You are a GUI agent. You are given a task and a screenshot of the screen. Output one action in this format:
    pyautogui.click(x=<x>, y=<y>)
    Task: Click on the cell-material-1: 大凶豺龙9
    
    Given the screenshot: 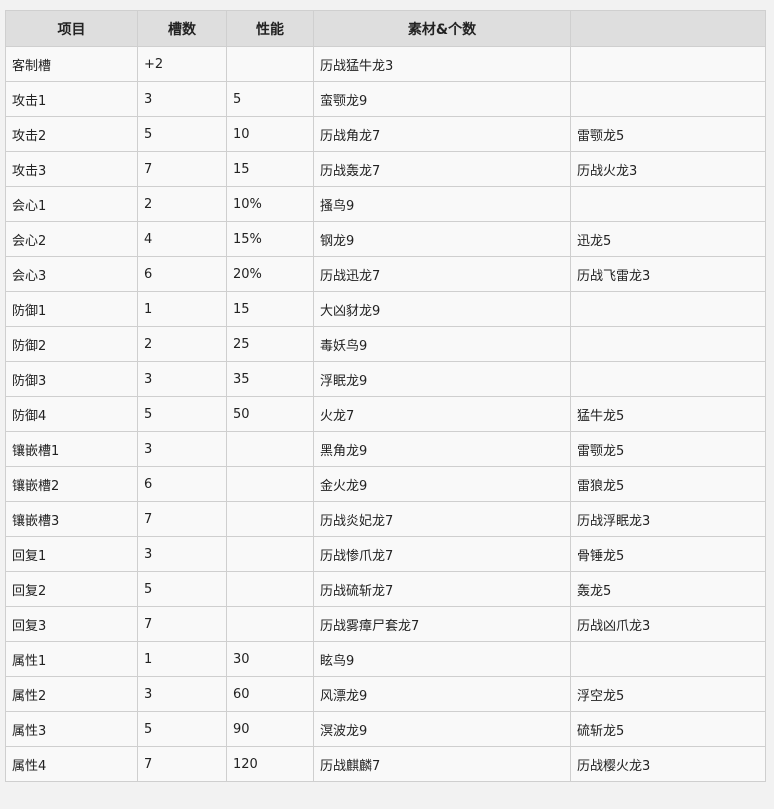 What is the action you would take?
    pyautogui.click(x=442, y=309)
    